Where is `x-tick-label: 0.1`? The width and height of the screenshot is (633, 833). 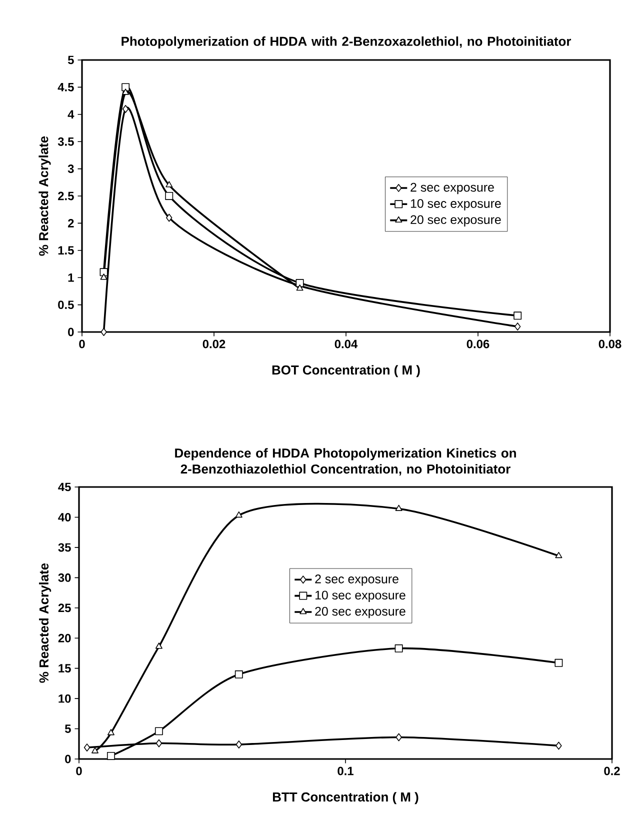 x-tick-label: 0.1 is located at coordinates (346, 771).